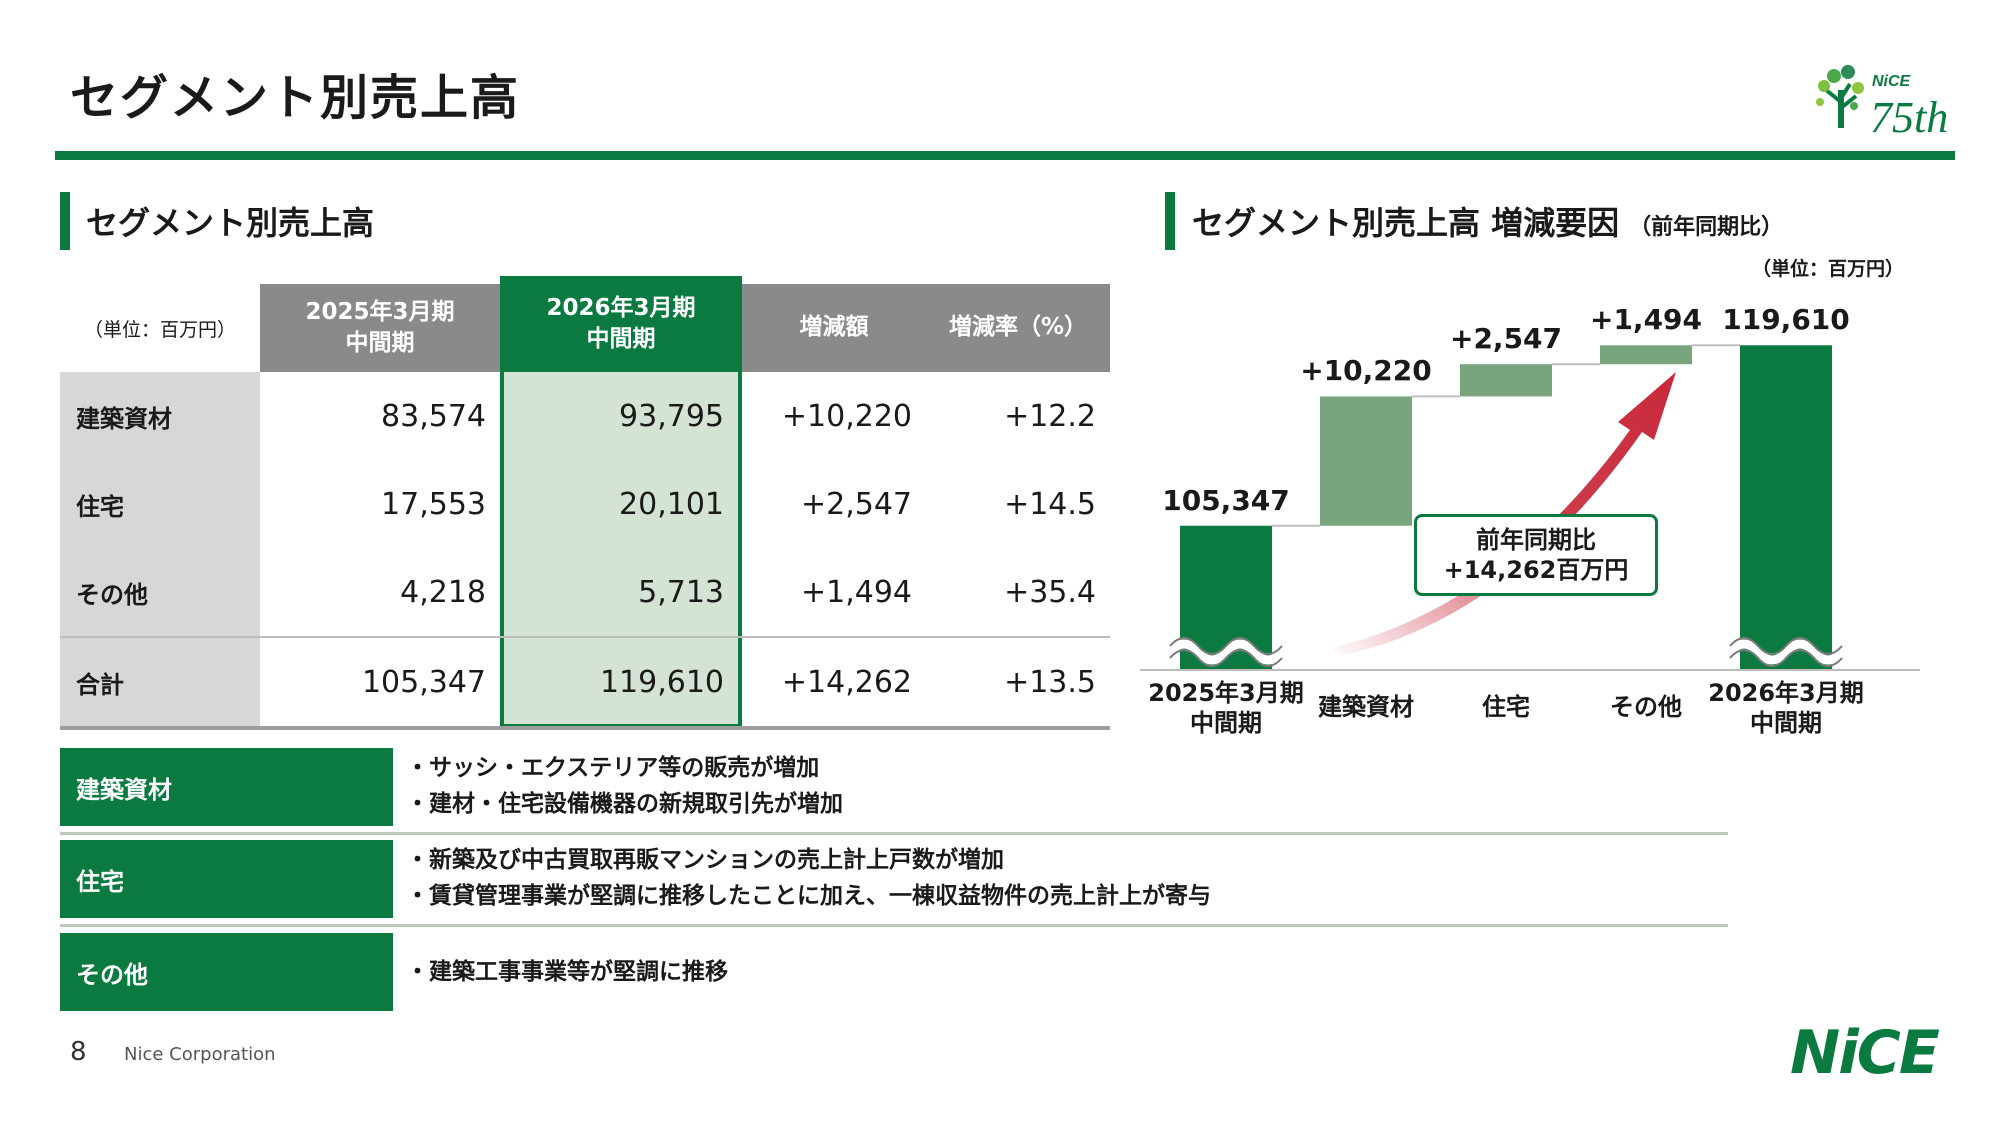 Image resolution: width=2000 pixels, height=1125 pixels. I want to click on desc-label-building-materials: 建築資材, so click(226, 787).